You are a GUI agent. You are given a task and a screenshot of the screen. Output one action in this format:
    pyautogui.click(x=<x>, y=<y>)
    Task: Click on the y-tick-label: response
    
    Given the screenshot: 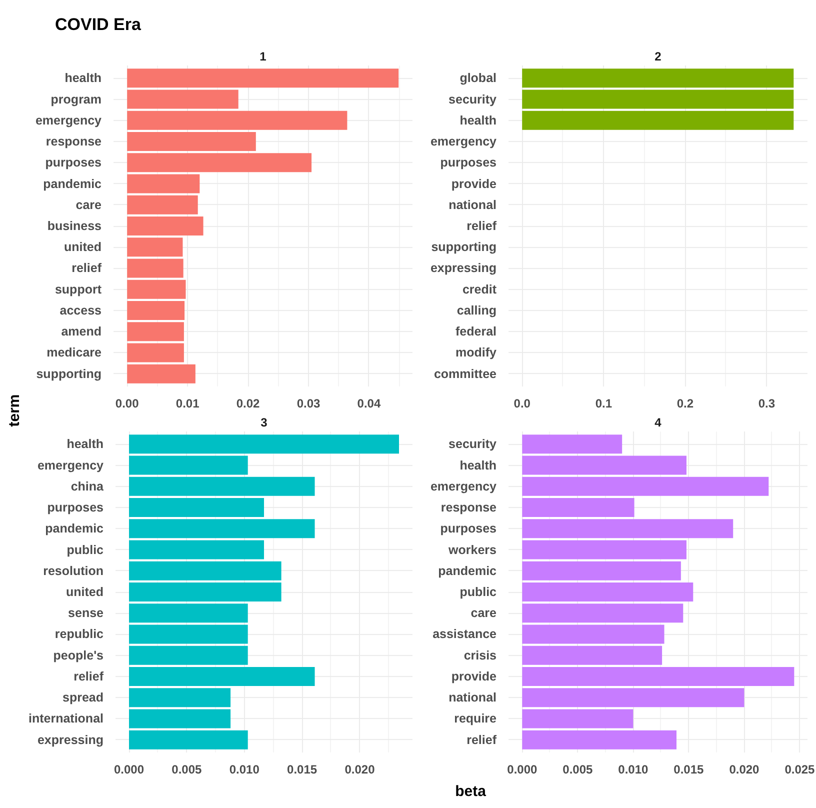 What is the action you would take?
    pyautogui.click(x=468, y=507)
    